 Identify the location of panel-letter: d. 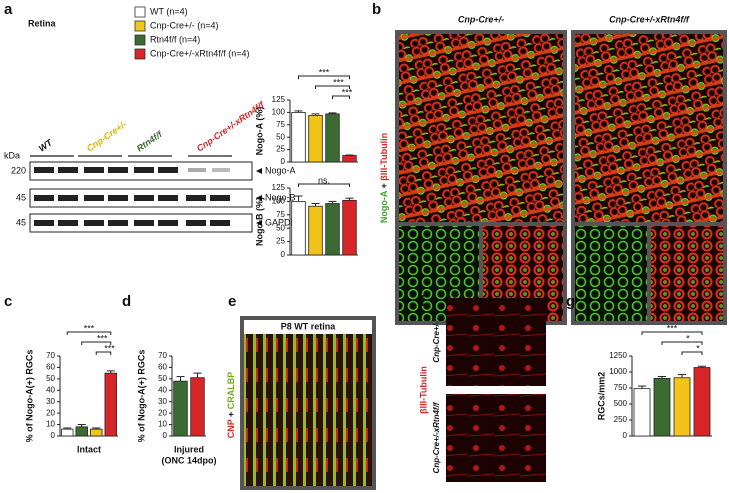
(126, 301).